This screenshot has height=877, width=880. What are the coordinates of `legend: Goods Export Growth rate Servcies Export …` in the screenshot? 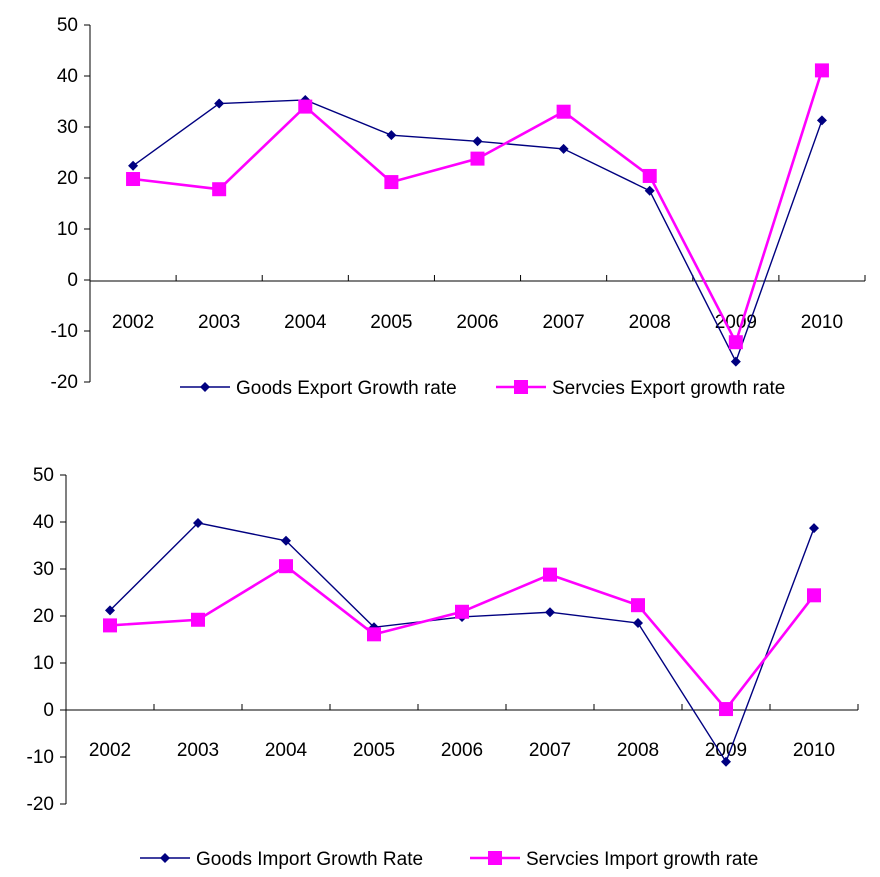 It's located at (482, 388).